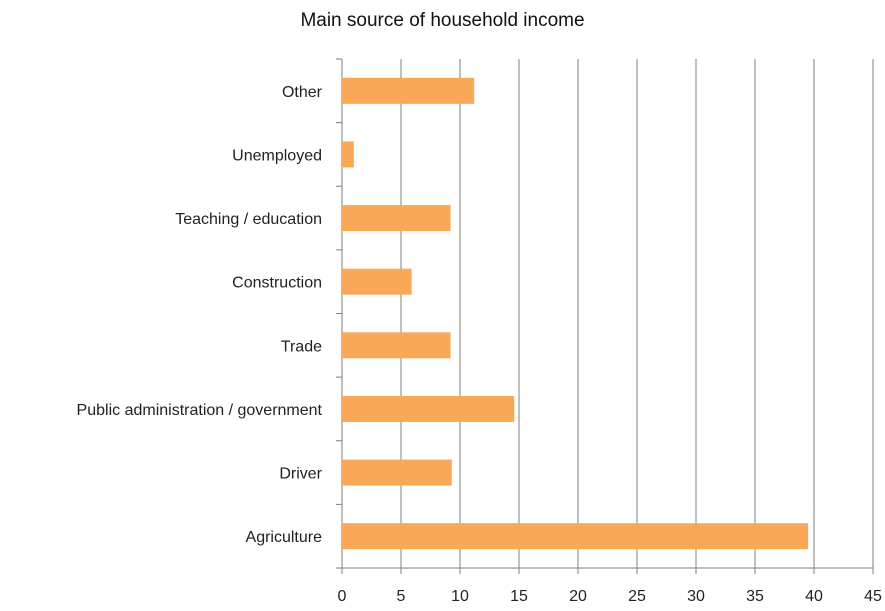  I want to click on category-label: Driver, so click(300, 474).